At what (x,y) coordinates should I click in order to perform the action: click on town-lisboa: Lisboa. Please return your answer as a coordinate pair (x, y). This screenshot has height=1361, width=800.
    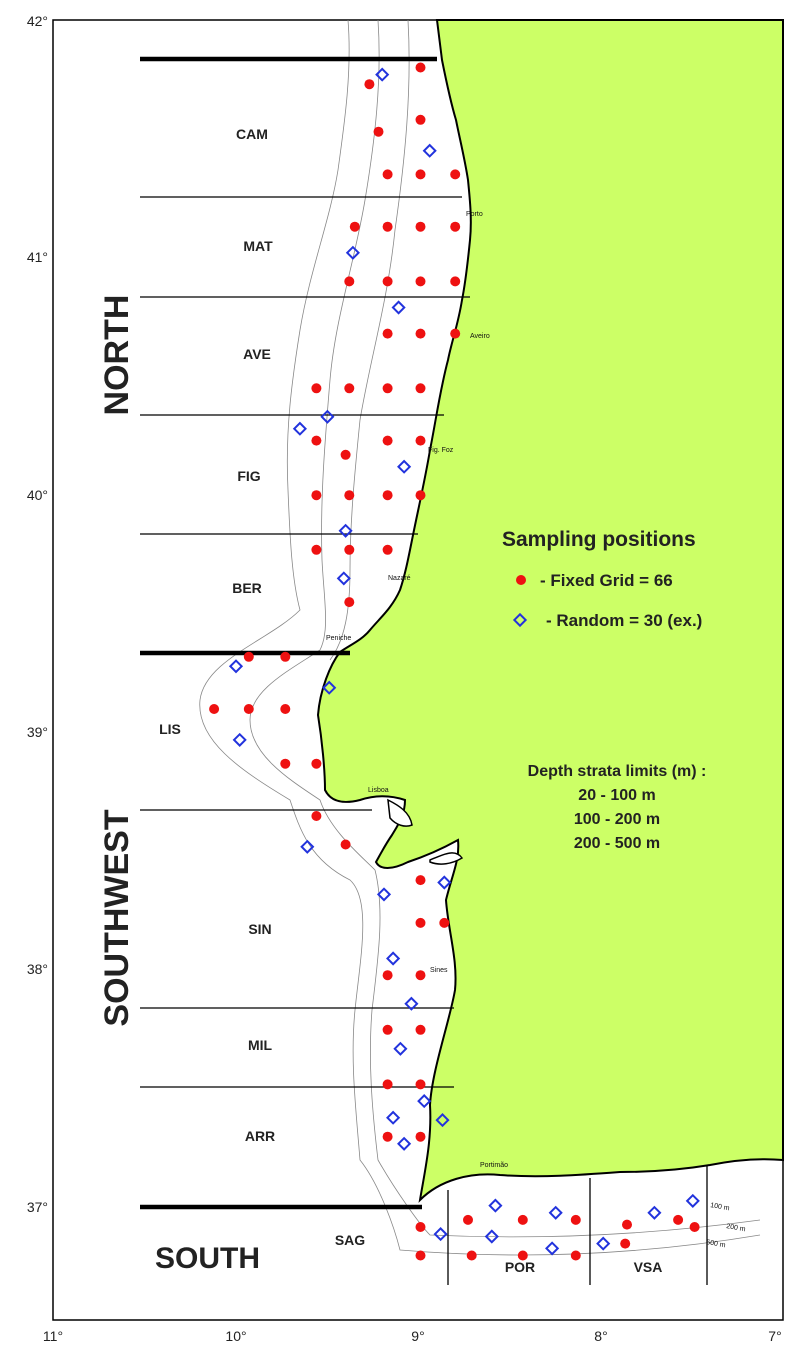
    Looking at the image, I should click on (378, 790).